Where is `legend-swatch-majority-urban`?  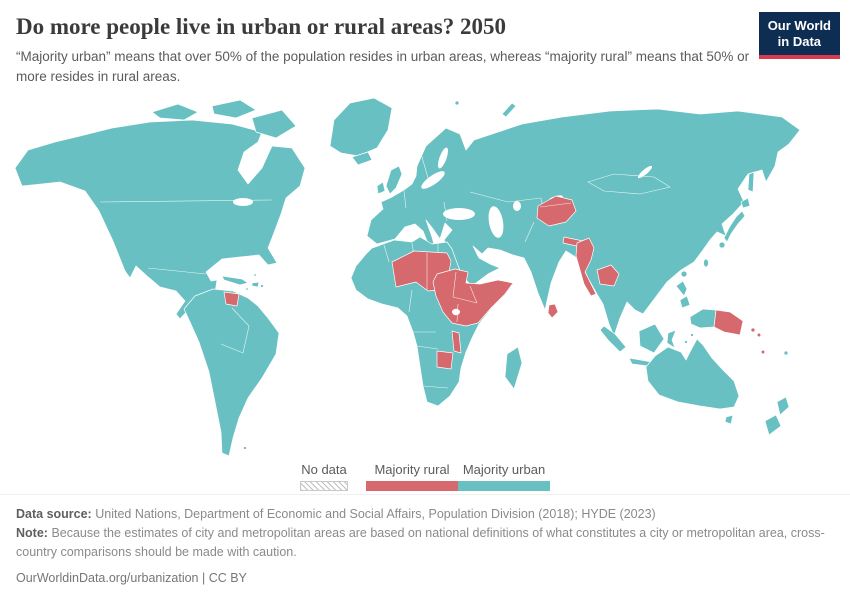
legend-swatch-majority-urban is located at coordinates (504, 486).